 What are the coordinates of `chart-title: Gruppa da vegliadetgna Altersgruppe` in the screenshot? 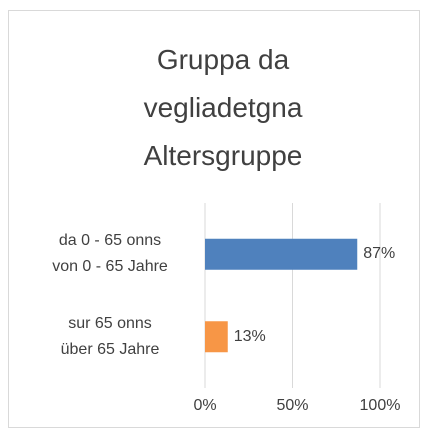 It's located at (223, 107).